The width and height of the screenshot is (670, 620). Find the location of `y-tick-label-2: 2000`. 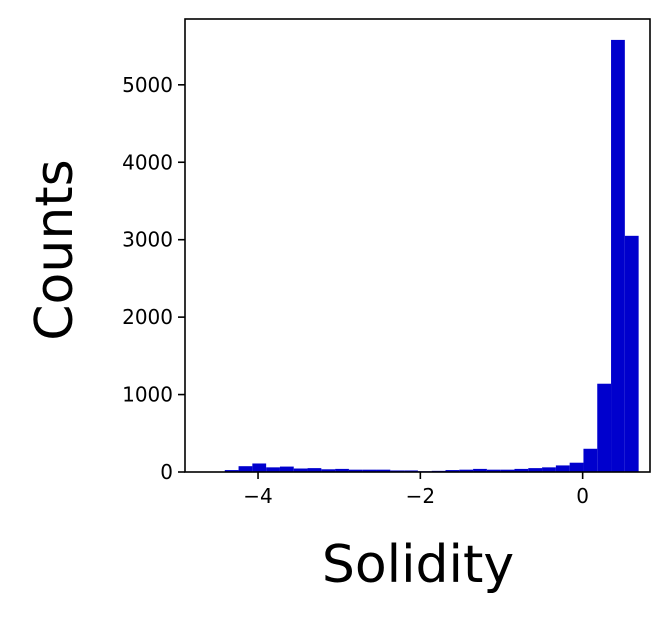

y-tick-label-2: 2000 is located at coordinates (147, 317).